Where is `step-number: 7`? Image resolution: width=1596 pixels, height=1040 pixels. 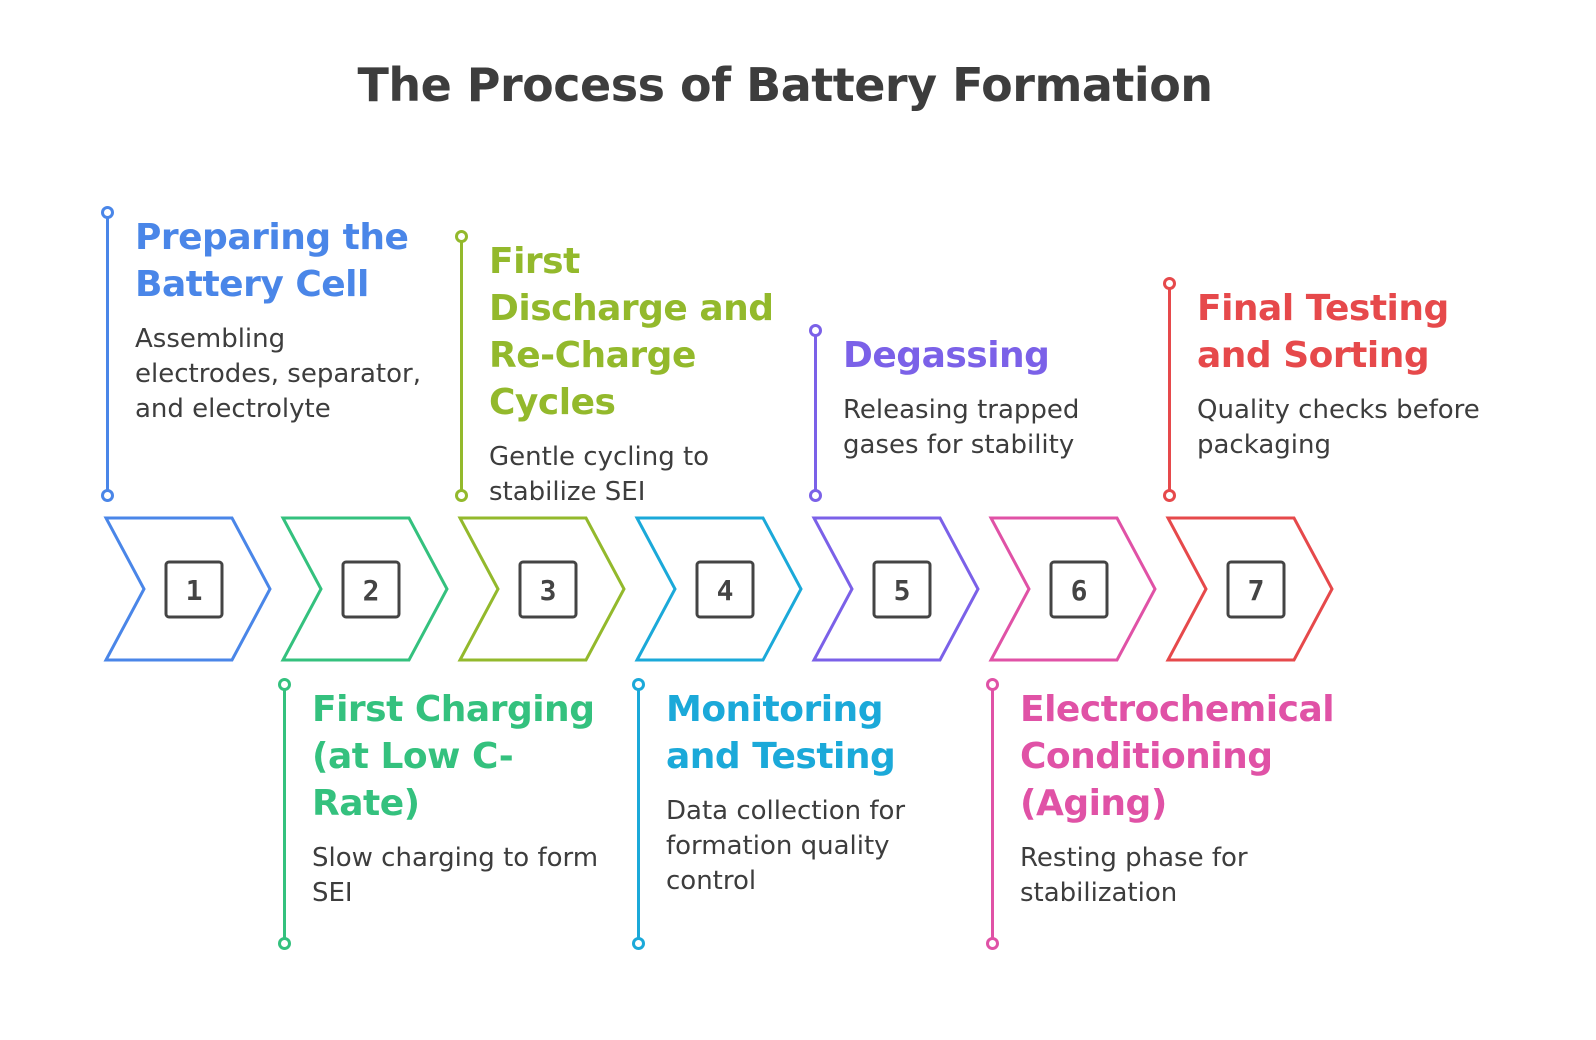 step-number: 7 is located at coordinates (1256, 590).